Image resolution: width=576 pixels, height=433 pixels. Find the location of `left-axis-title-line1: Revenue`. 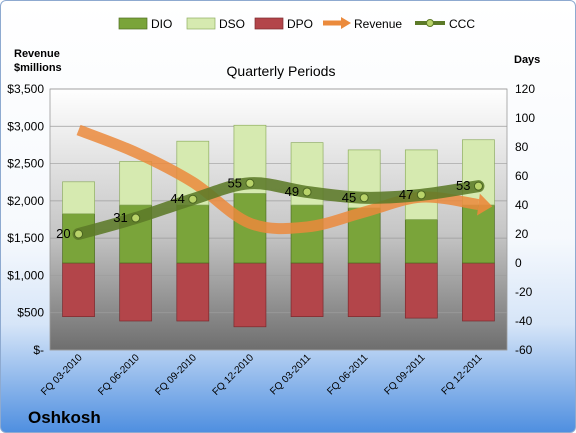

left-axis-title-line1: Revenue is located at coordinates (37, 54).